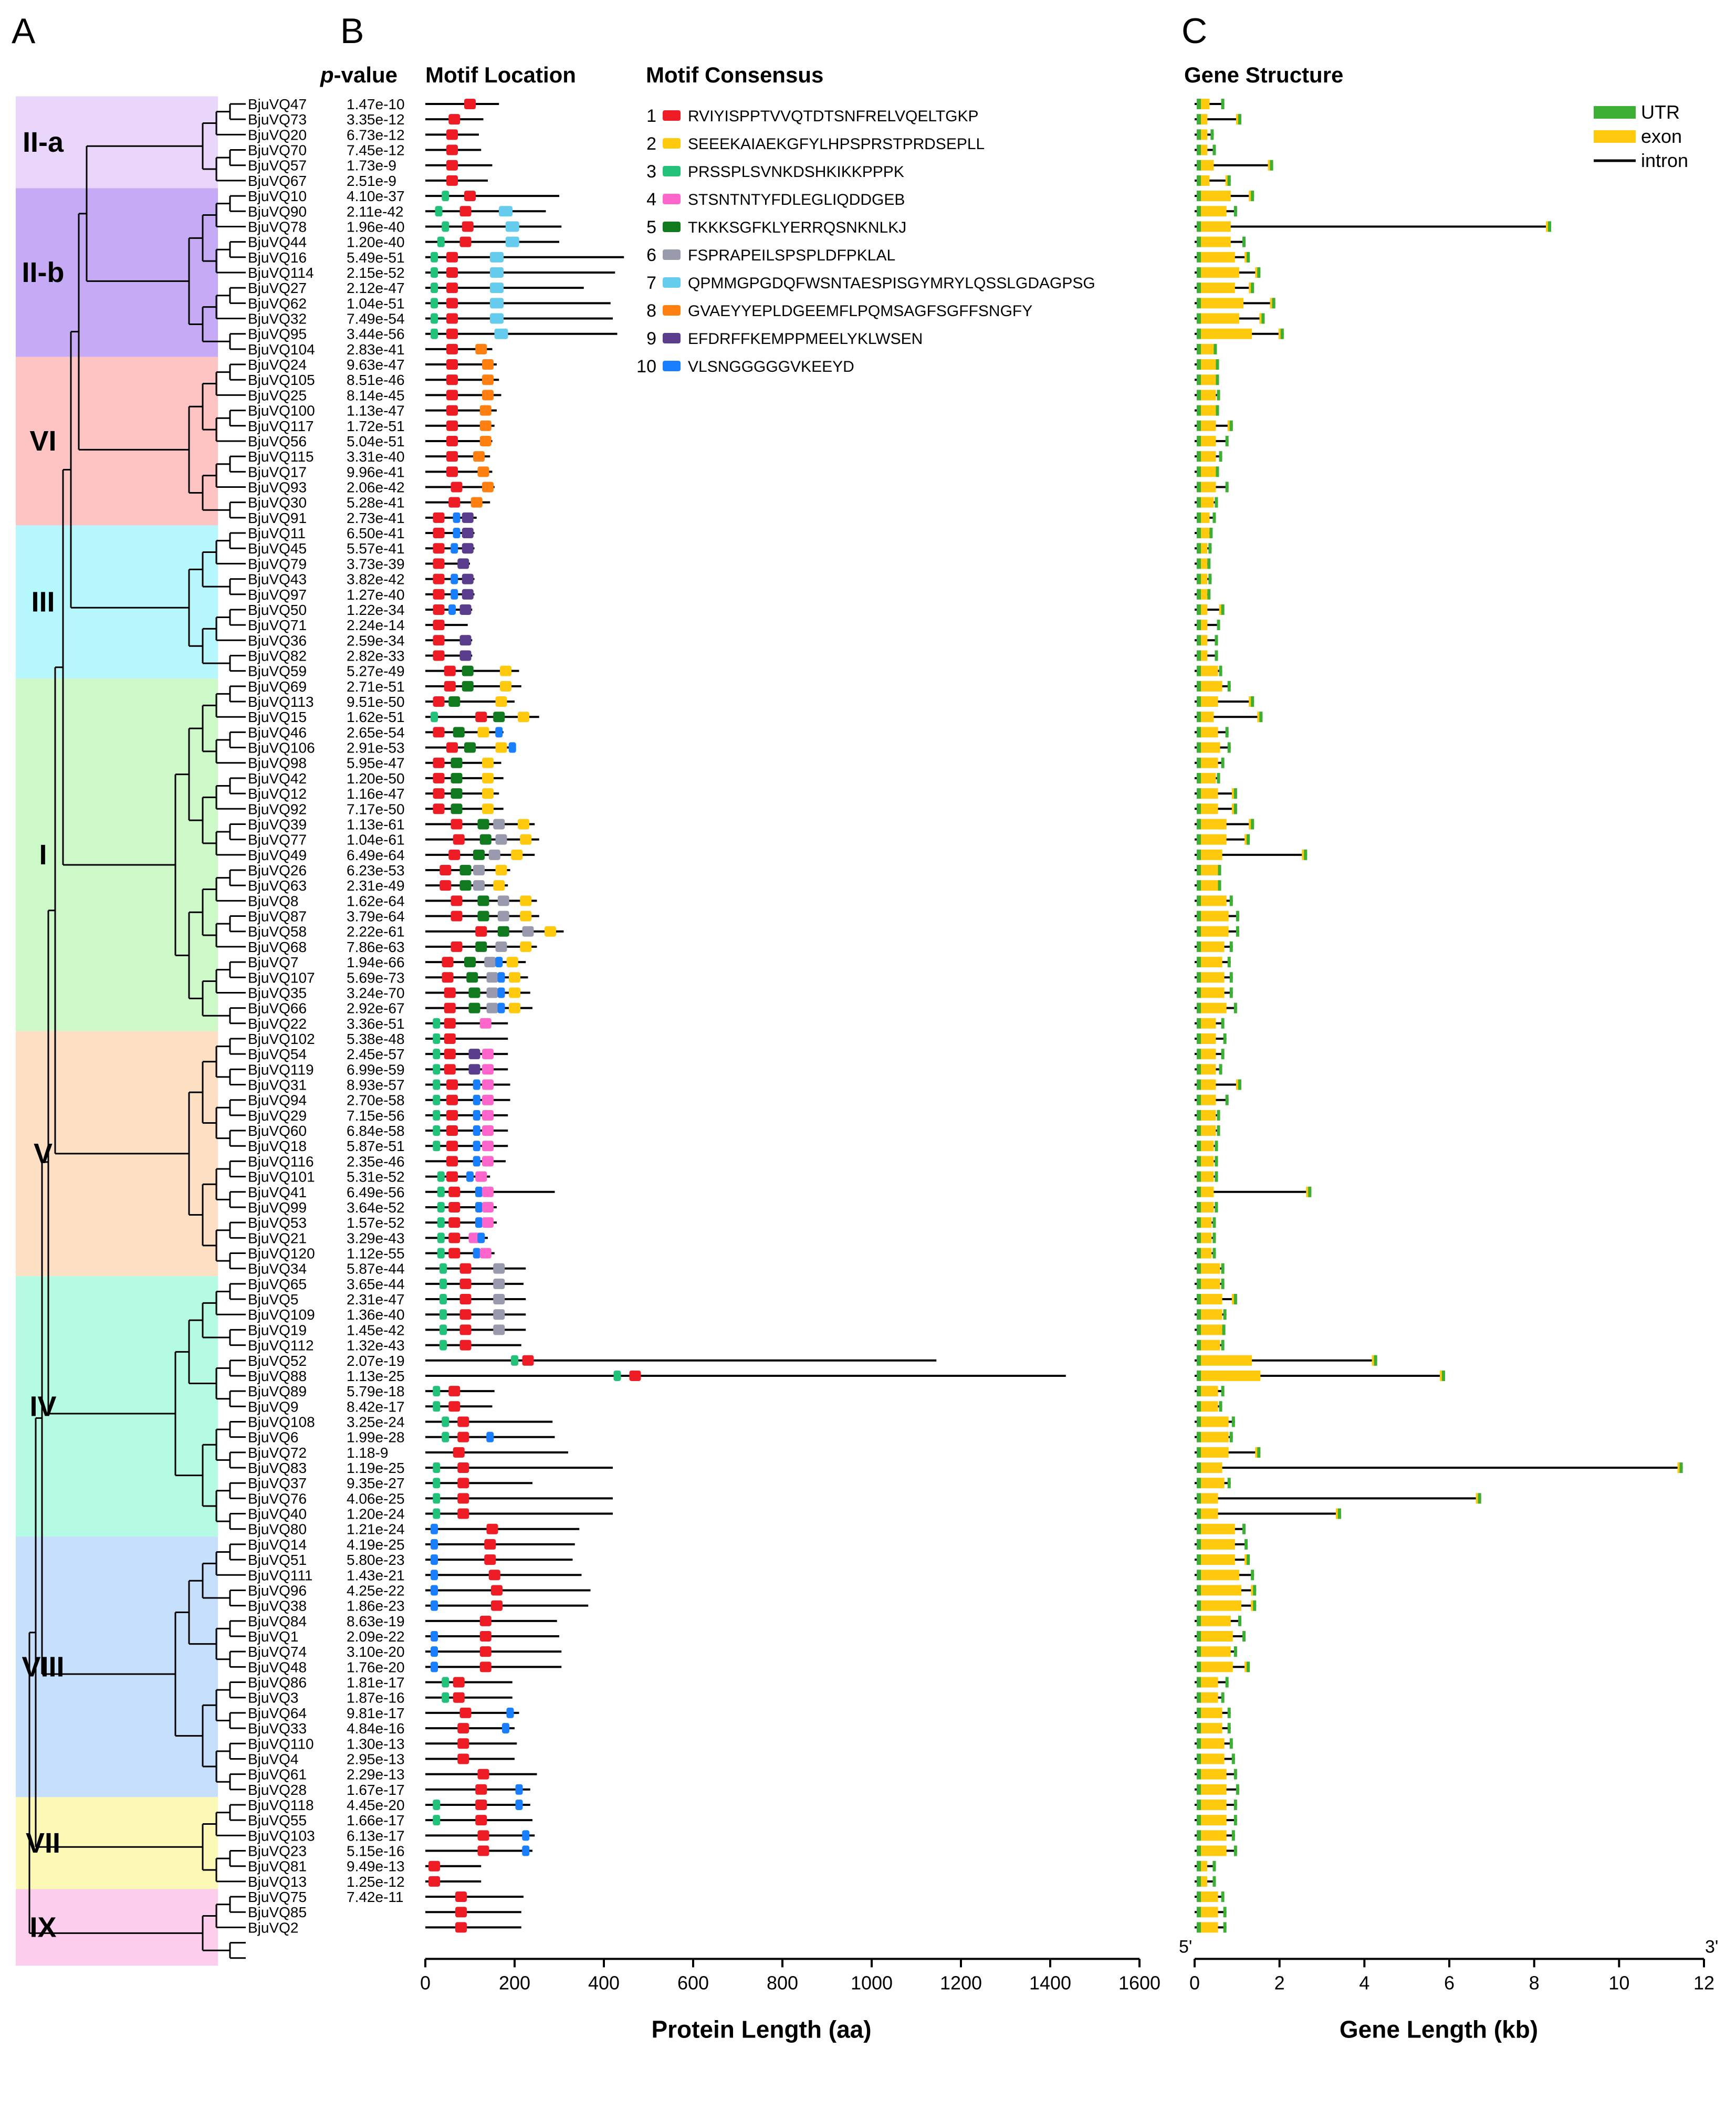  I want to click on gene-row: BjuVQ117 1.72e-51, so click(740, 426).